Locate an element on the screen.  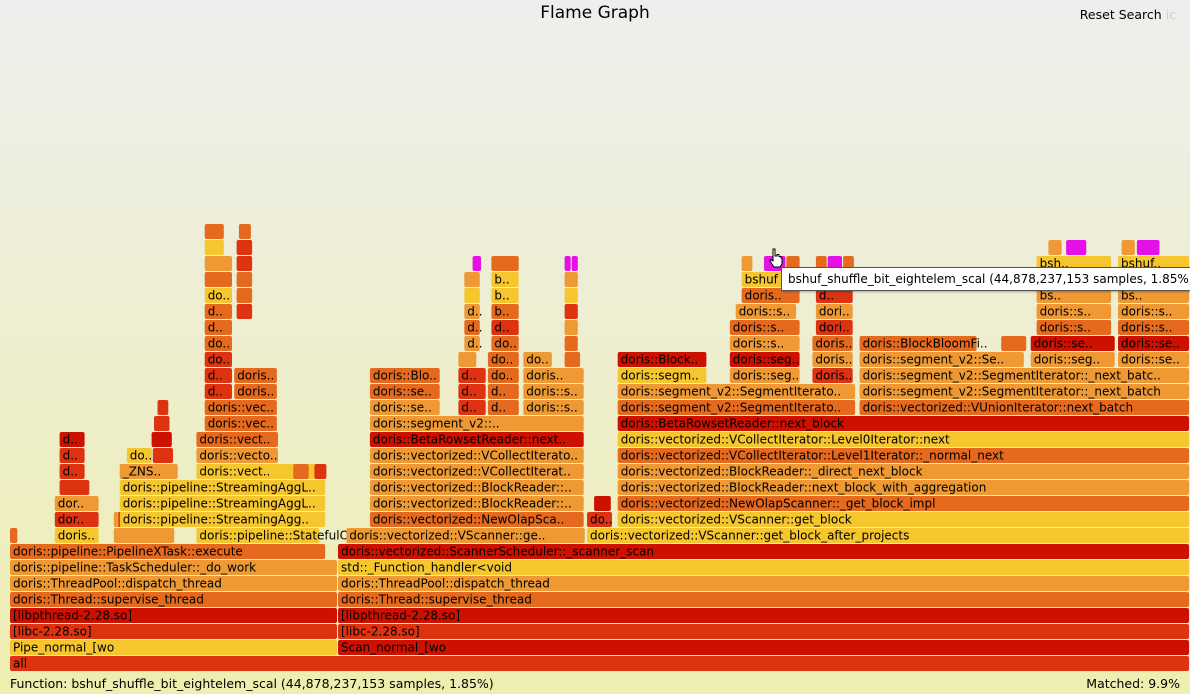
flame-frame: doris::vectorized::BlockReader::.. is located at coordinates (476, 487).